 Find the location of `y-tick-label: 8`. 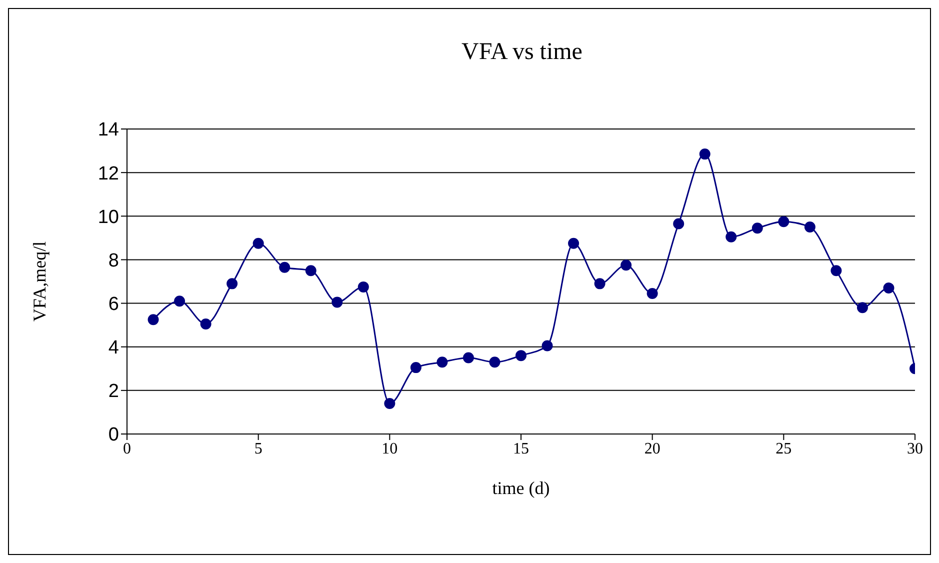

y-tick-label: 8 is located at coordinates (113, 261).